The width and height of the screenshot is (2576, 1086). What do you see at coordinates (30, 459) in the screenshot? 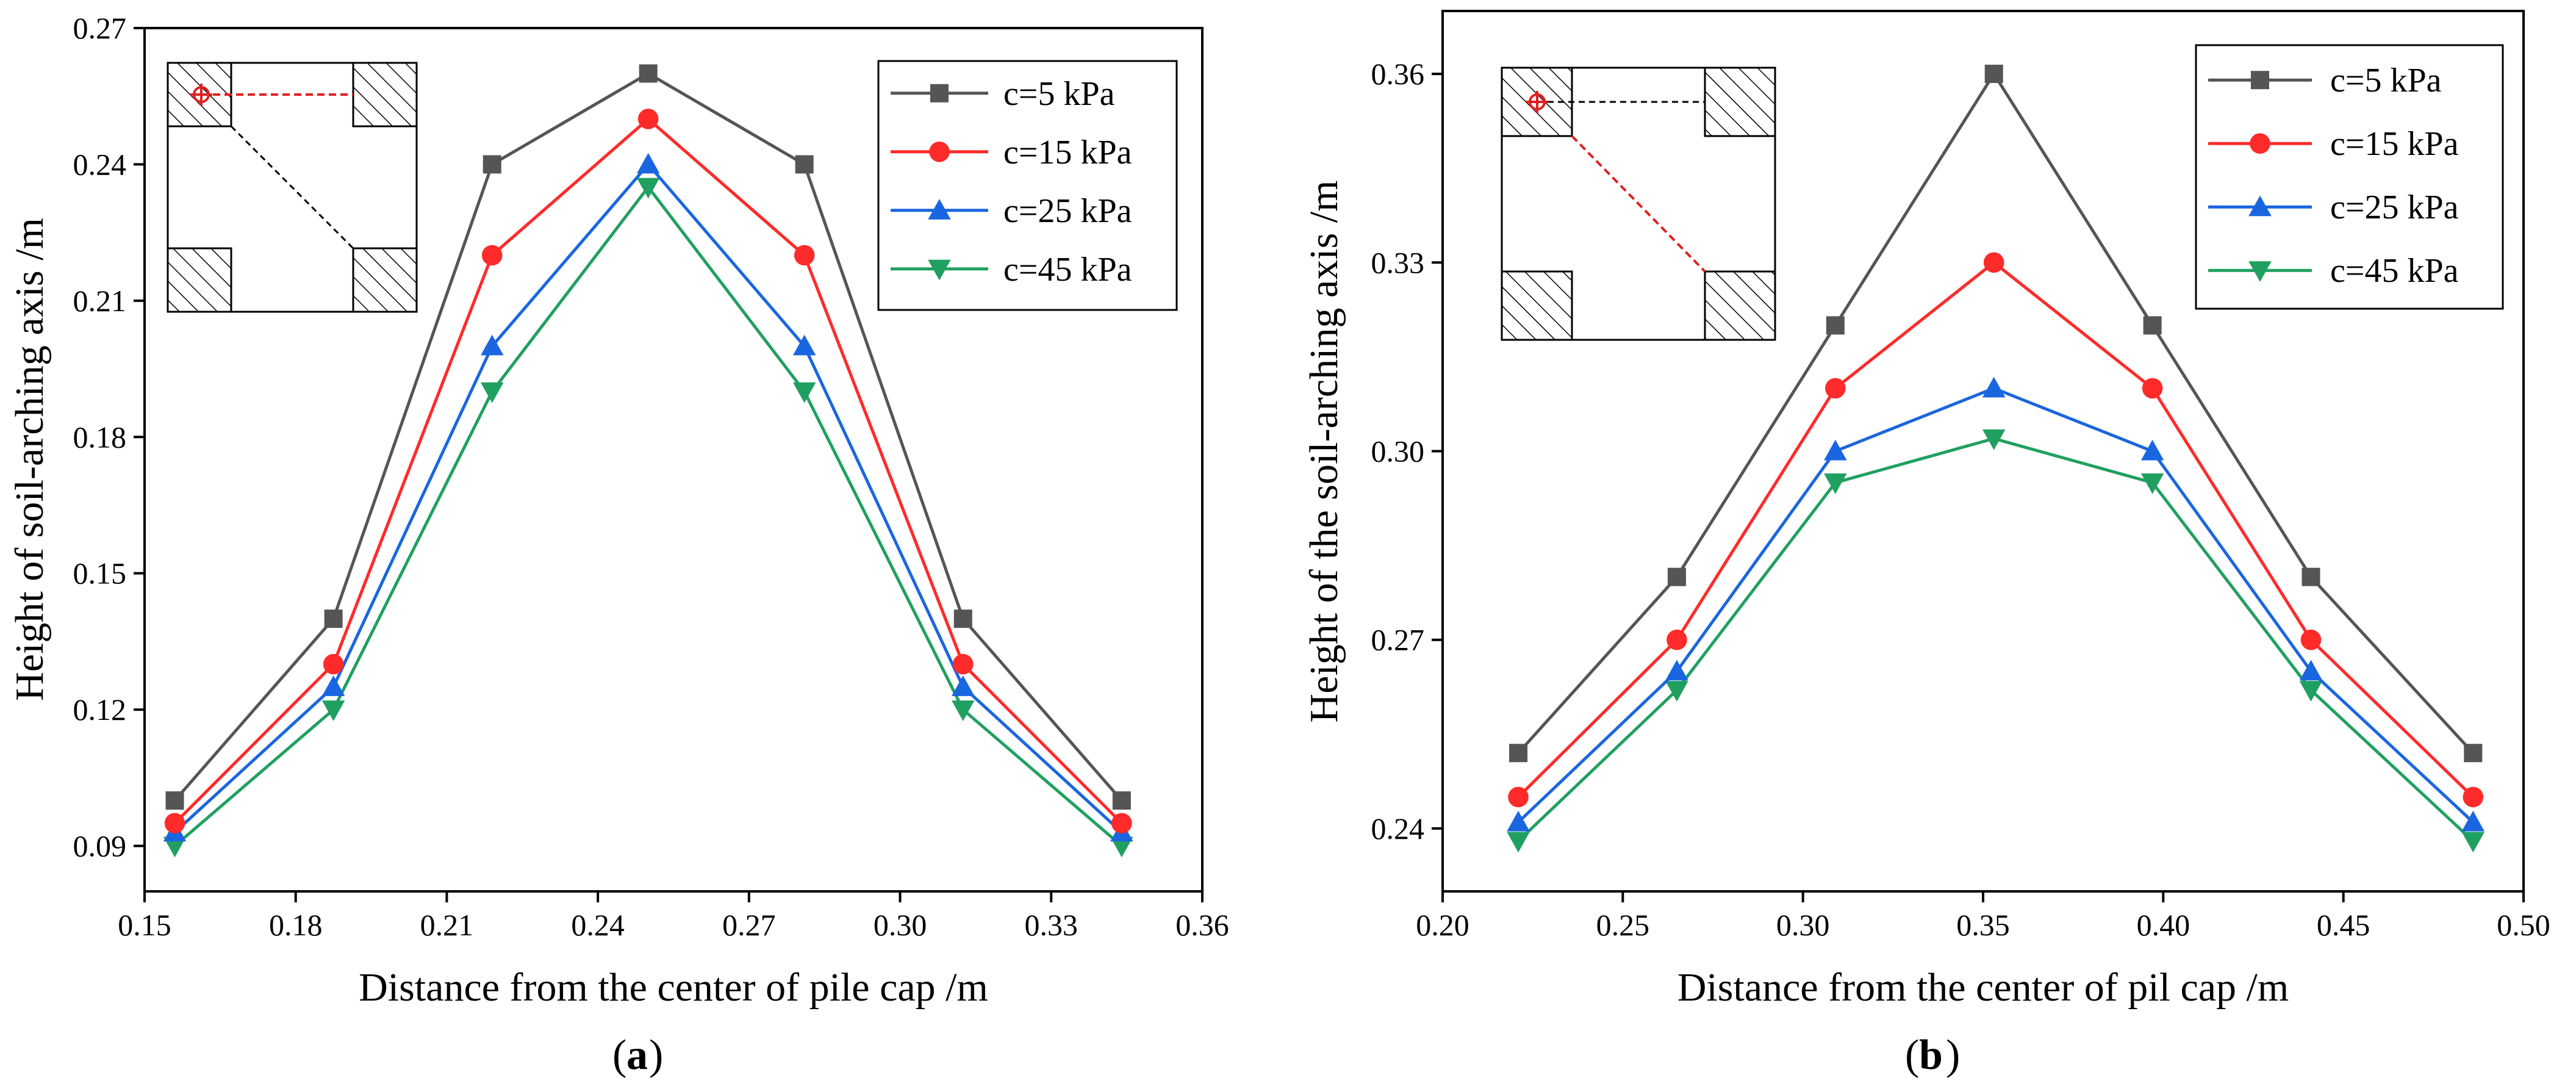
I see `y-axis-title-a: Height of soil-arching axis /m` at bounding box center [30, 459].